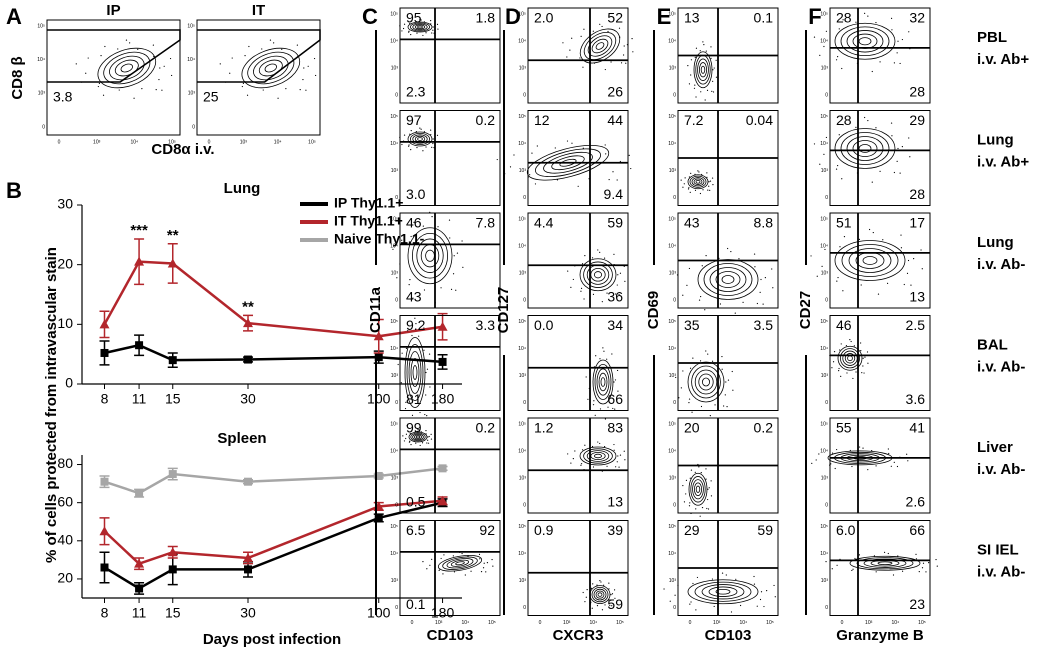 Image resolution: width=1050 pixels, height=652 pixels. Describe the element at coordinates (615, 325) in the screenshot. I see `quadrant-value: 34` at that location.